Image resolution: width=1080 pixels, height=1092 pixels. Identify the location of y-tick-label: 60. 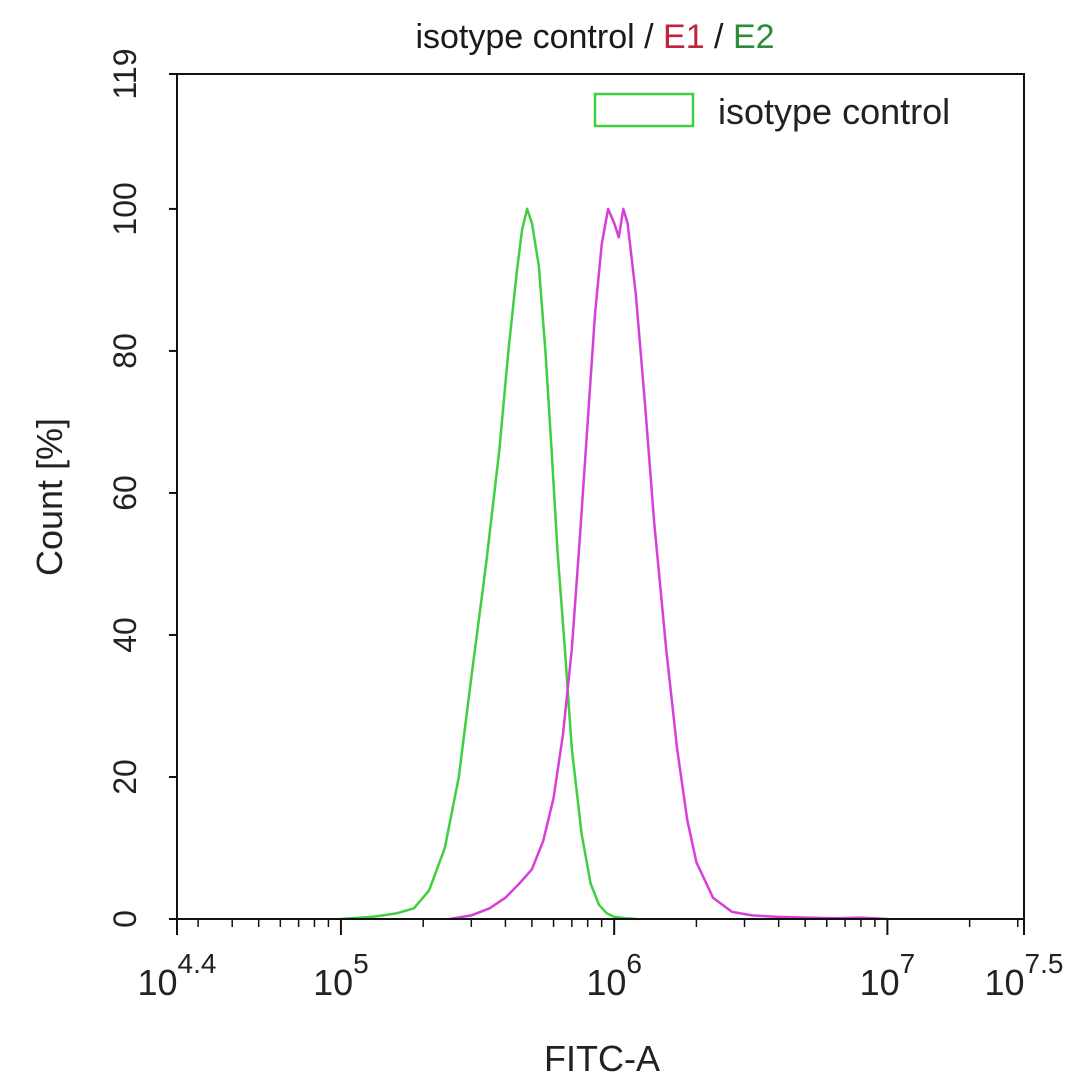
(125, 493).